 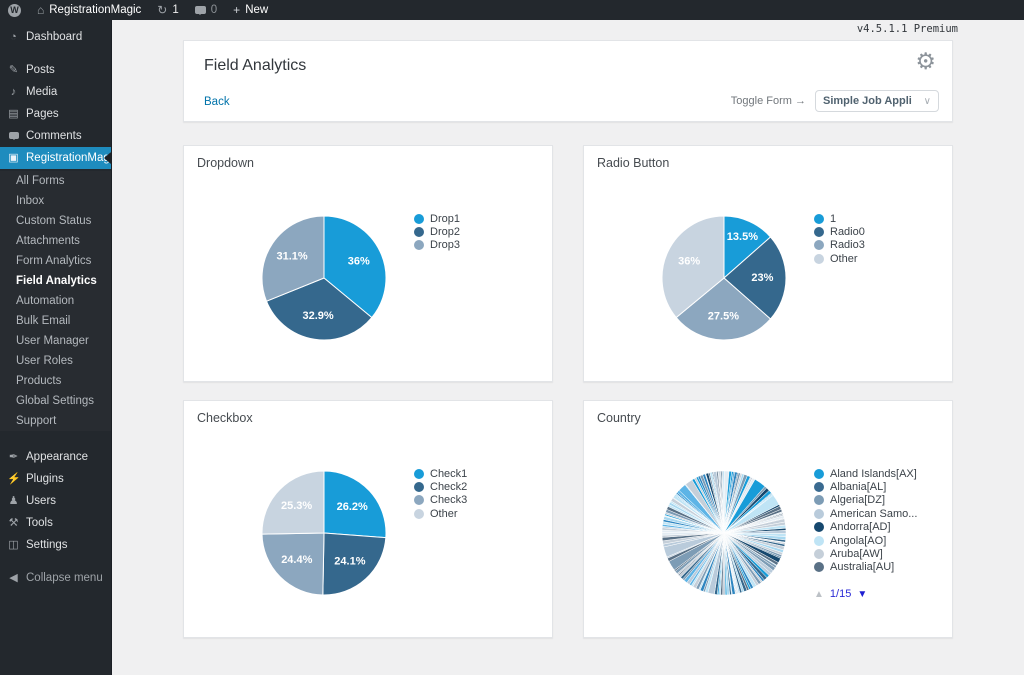 What do you see at coordinates (250, 10) in the screenshot?
I see `new-content-menu: + New` at bounding box center [250, 10].